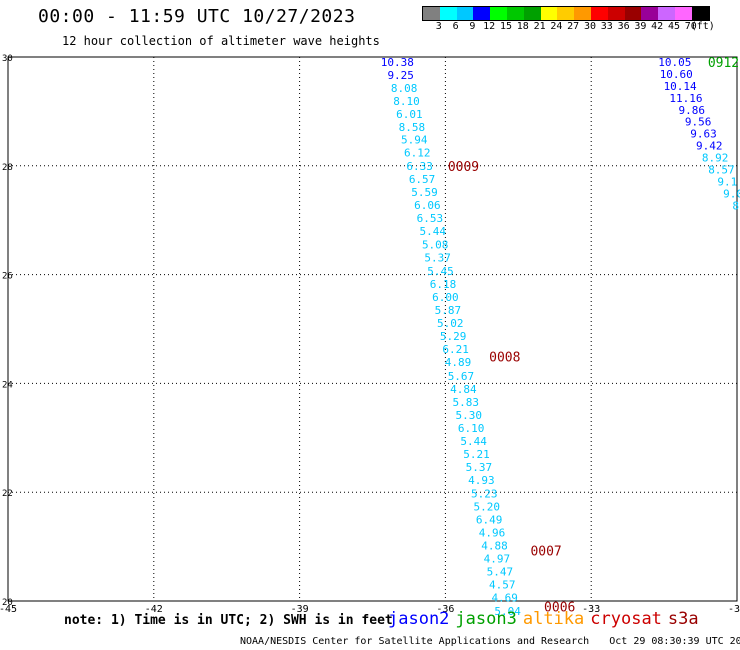  I want to click on swh-data-label: 5.29, so click(453, 336).